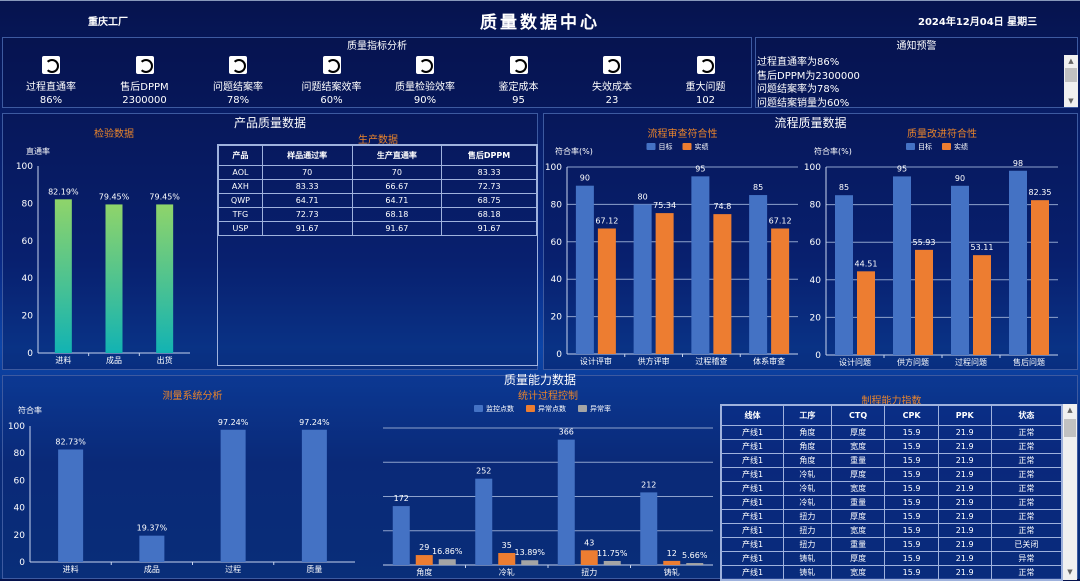 Image resolution: width=1080 pixels, height=581 pixels. Describe the element at coordinates (911, 415) in the screenshot. I see `column-header: CPK` at that location.